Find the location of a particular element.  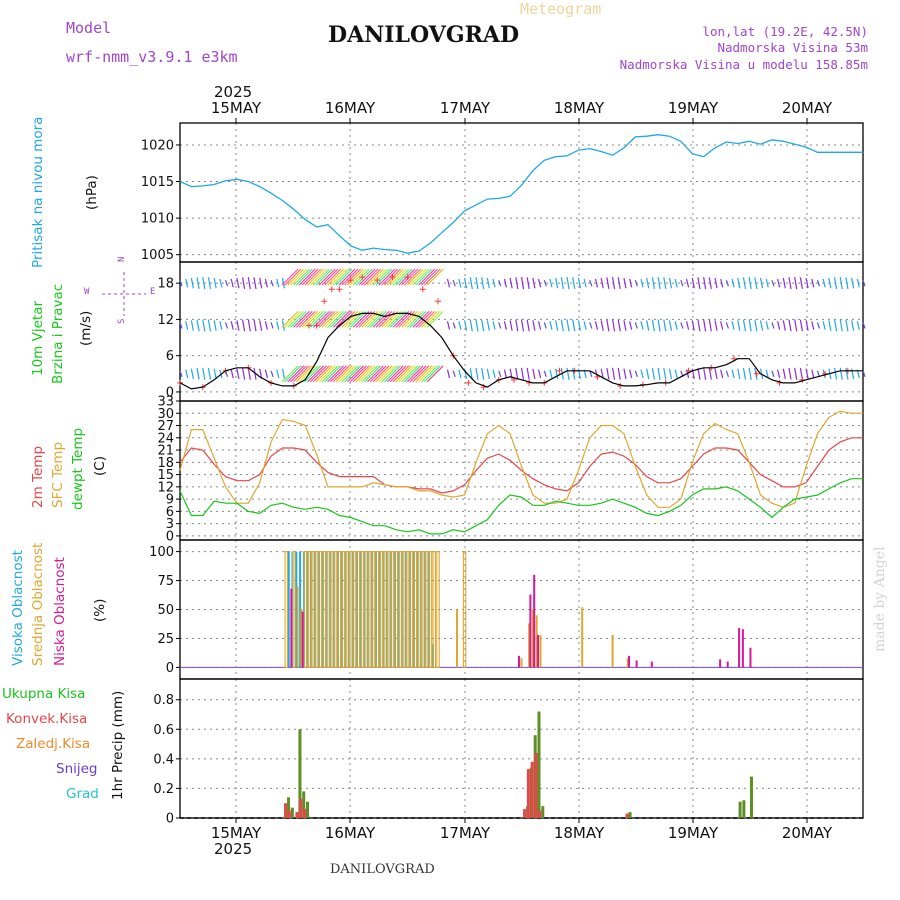

y-tick-label: 0.6 is located at coordinates (163, 730).